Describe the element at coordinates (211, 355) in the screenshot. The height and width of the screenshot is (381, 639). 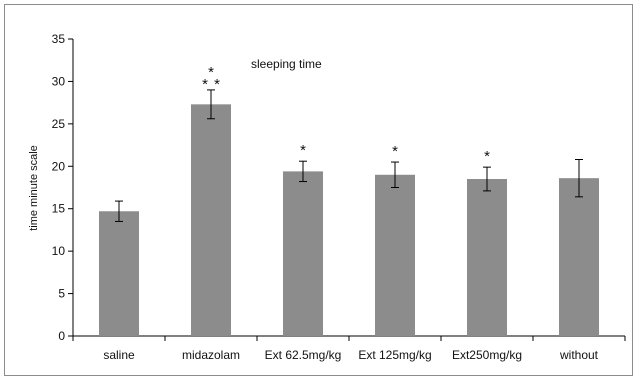
I see `x-tick-label: midazolam` at that location.